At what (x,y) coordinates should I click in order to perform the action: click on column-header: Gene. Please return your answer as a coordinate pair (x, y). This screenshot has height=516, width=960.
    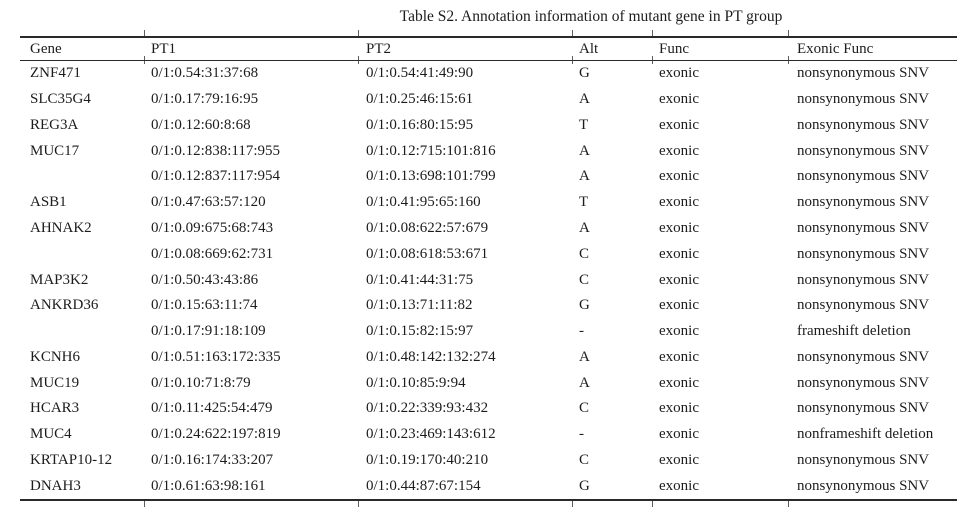
    Looking at the image, I should click on (46, 48).